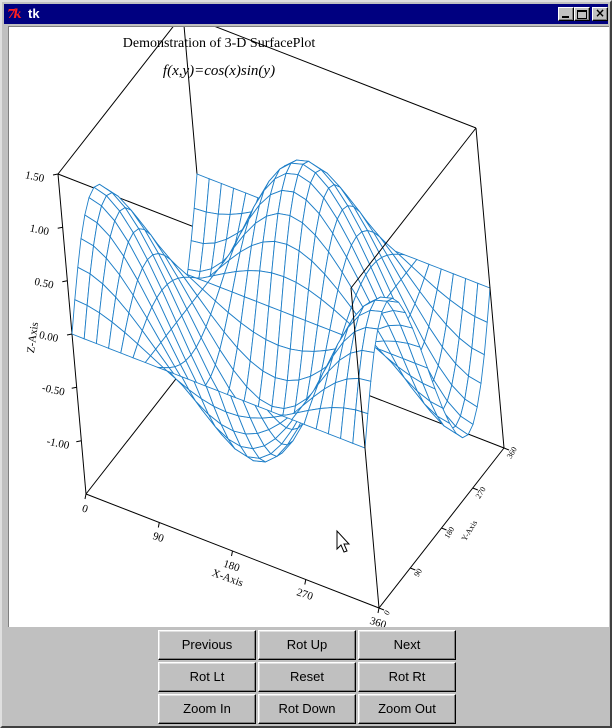 This screenshot has height=728, width=612. What do you see at coordinates (512, 452) in the screenshot?
I see `y-tick-label: 360` at bounding box center [512, 452].